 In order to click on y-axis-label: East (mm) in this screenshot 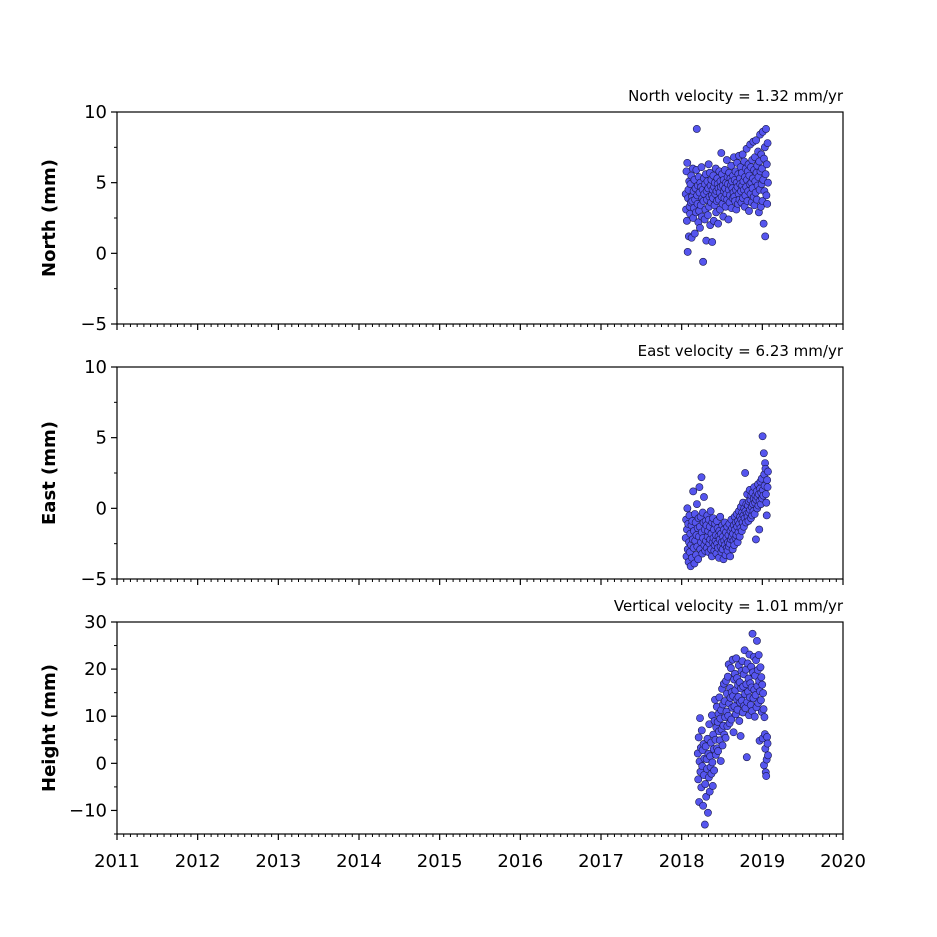, I will do `click(49, 473)`.